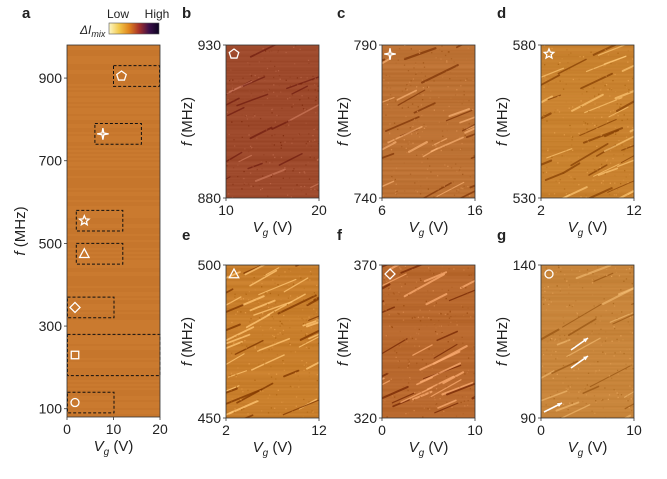 Image resolution: width=667 pixels, height=479 pixels. Describe the element at coordinates (528, 418) in the screenshot. I see `y-tick-label: 90` at that location.